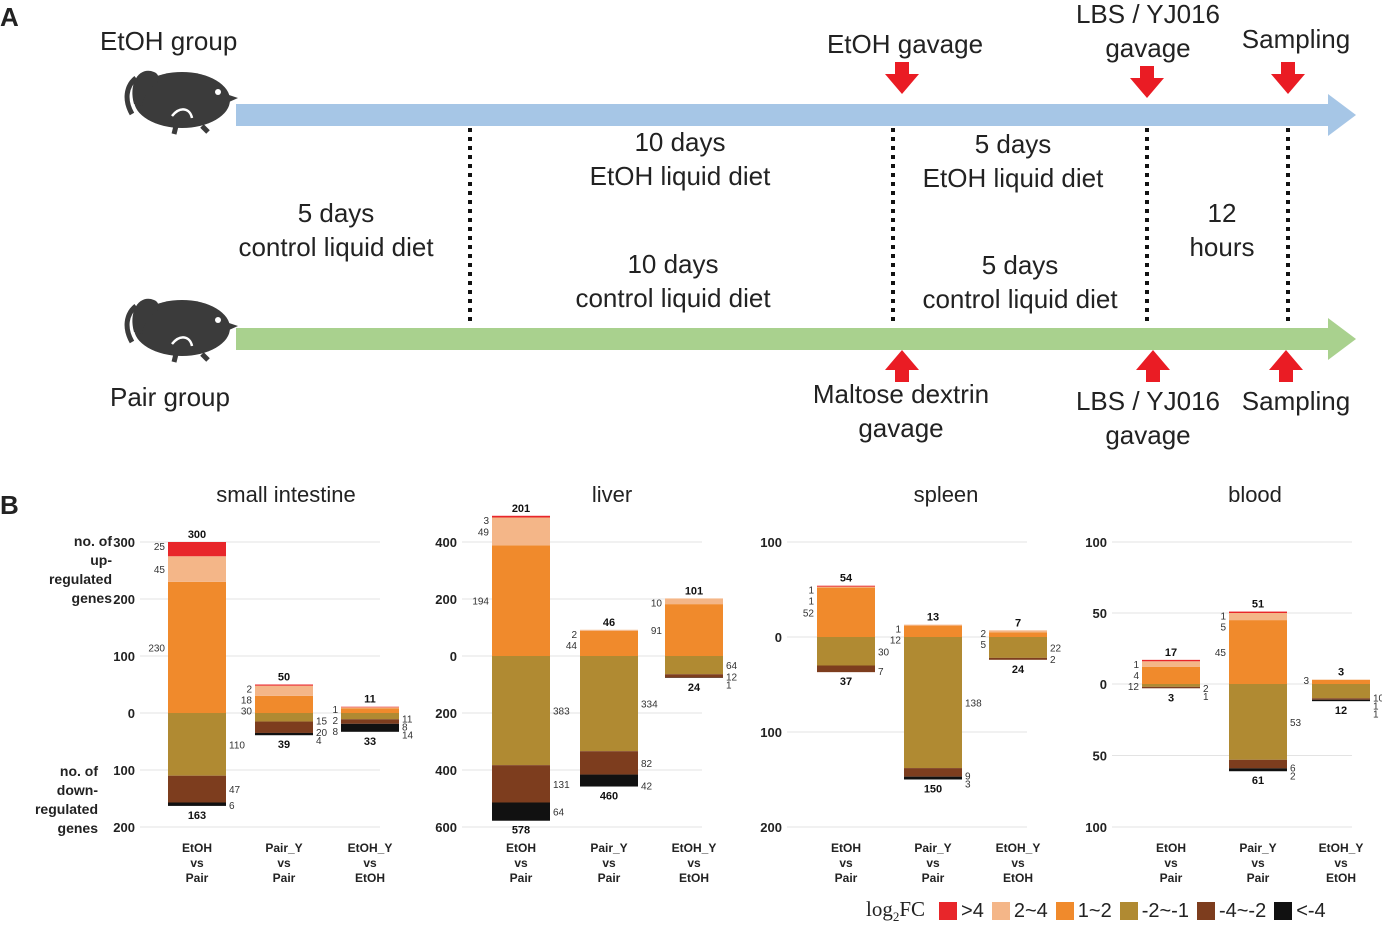 This screenshot has width=1382, height=925. Describe the element at coordinates (1056, 648) in the screenshot. I see `bar-label-2-2-down-0: 22` at that location.